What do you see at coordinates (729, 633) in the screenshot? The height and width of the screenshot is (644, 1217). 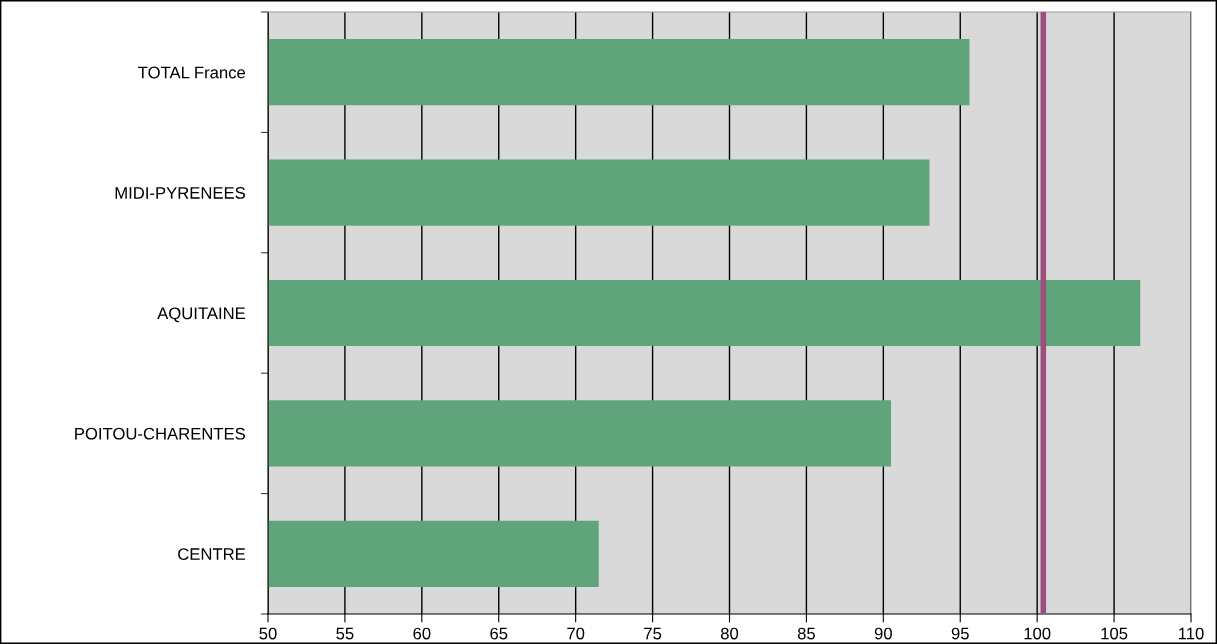 I see `x-tick-label: 80` at bounding box center [729, 633].